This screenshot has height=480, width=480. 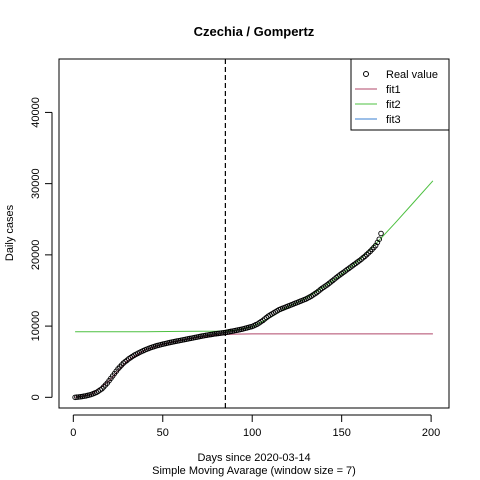 I want to click on legend-label: fit2, so click(x=393, y=105).